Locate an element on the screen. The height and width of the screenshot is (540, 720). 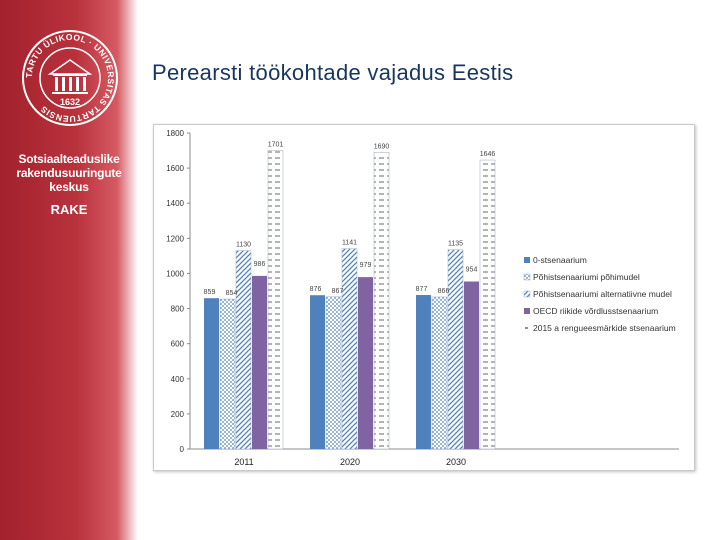
x-category-label: 2020 is located at coordinates (350, 462).